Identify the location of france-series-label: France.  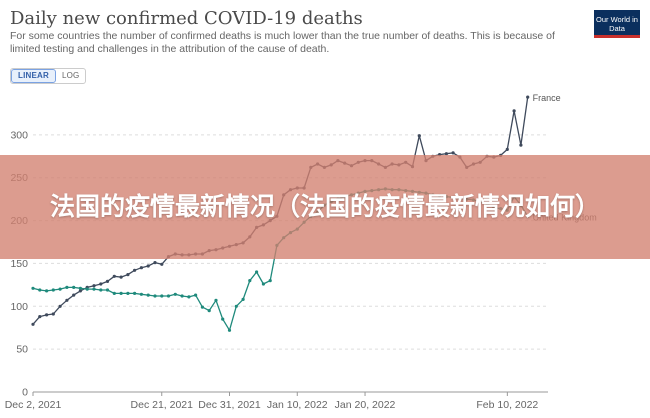
(547, 98).